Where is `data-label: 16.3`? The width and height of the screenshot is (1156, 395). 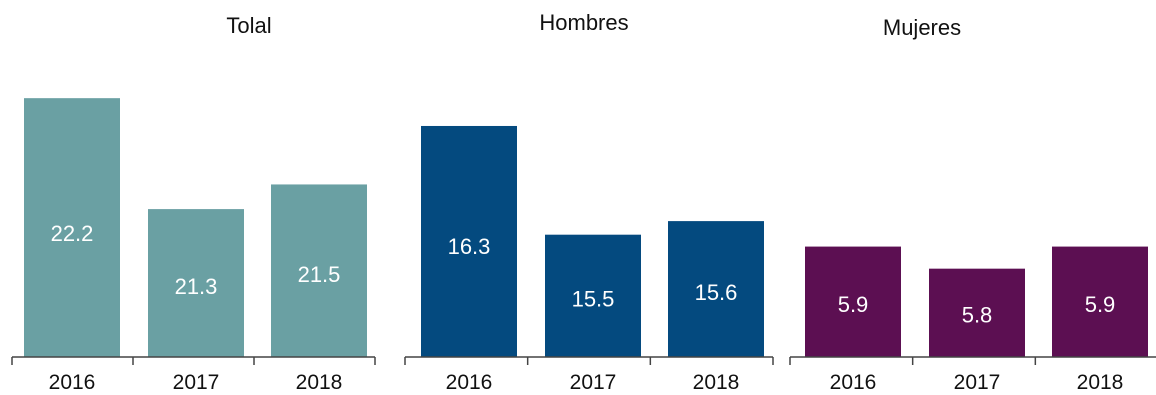 data-label: 16.3 is located at coordinates (469, 246).